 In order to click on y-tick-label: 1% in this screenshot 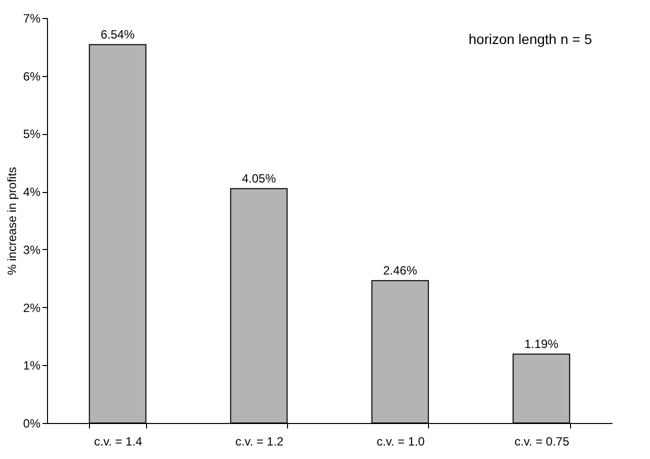, I will do `click(32, 365)`.